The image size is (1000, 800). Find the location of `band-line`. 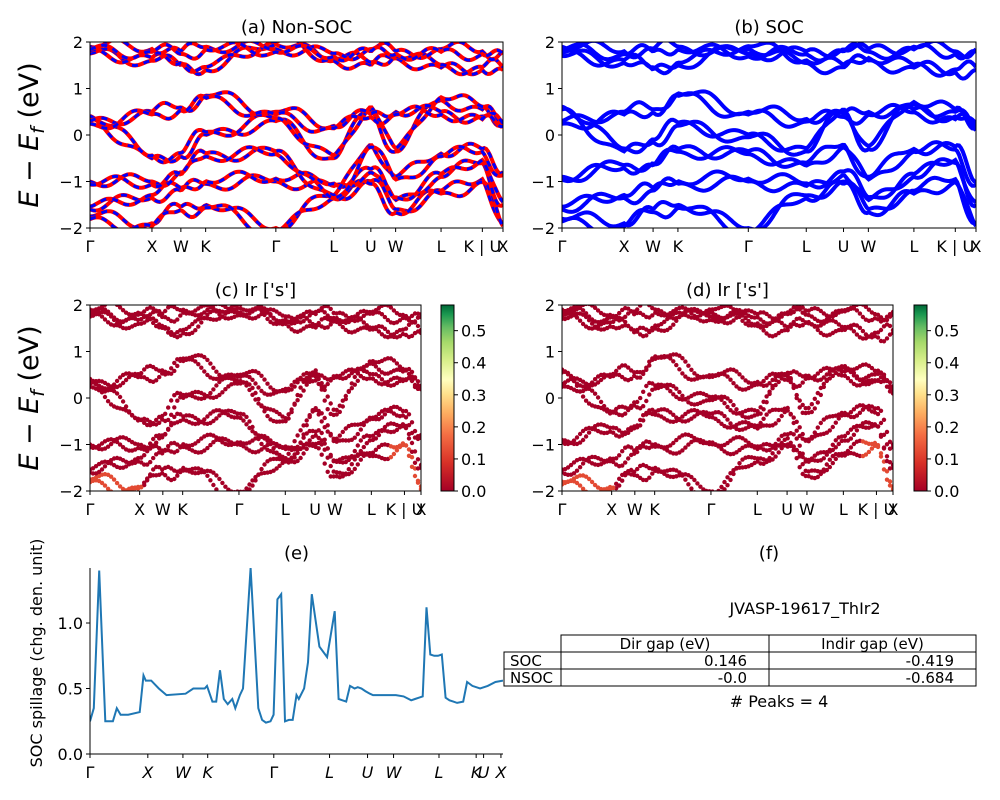

band-line is located at coordinates (296, 172).